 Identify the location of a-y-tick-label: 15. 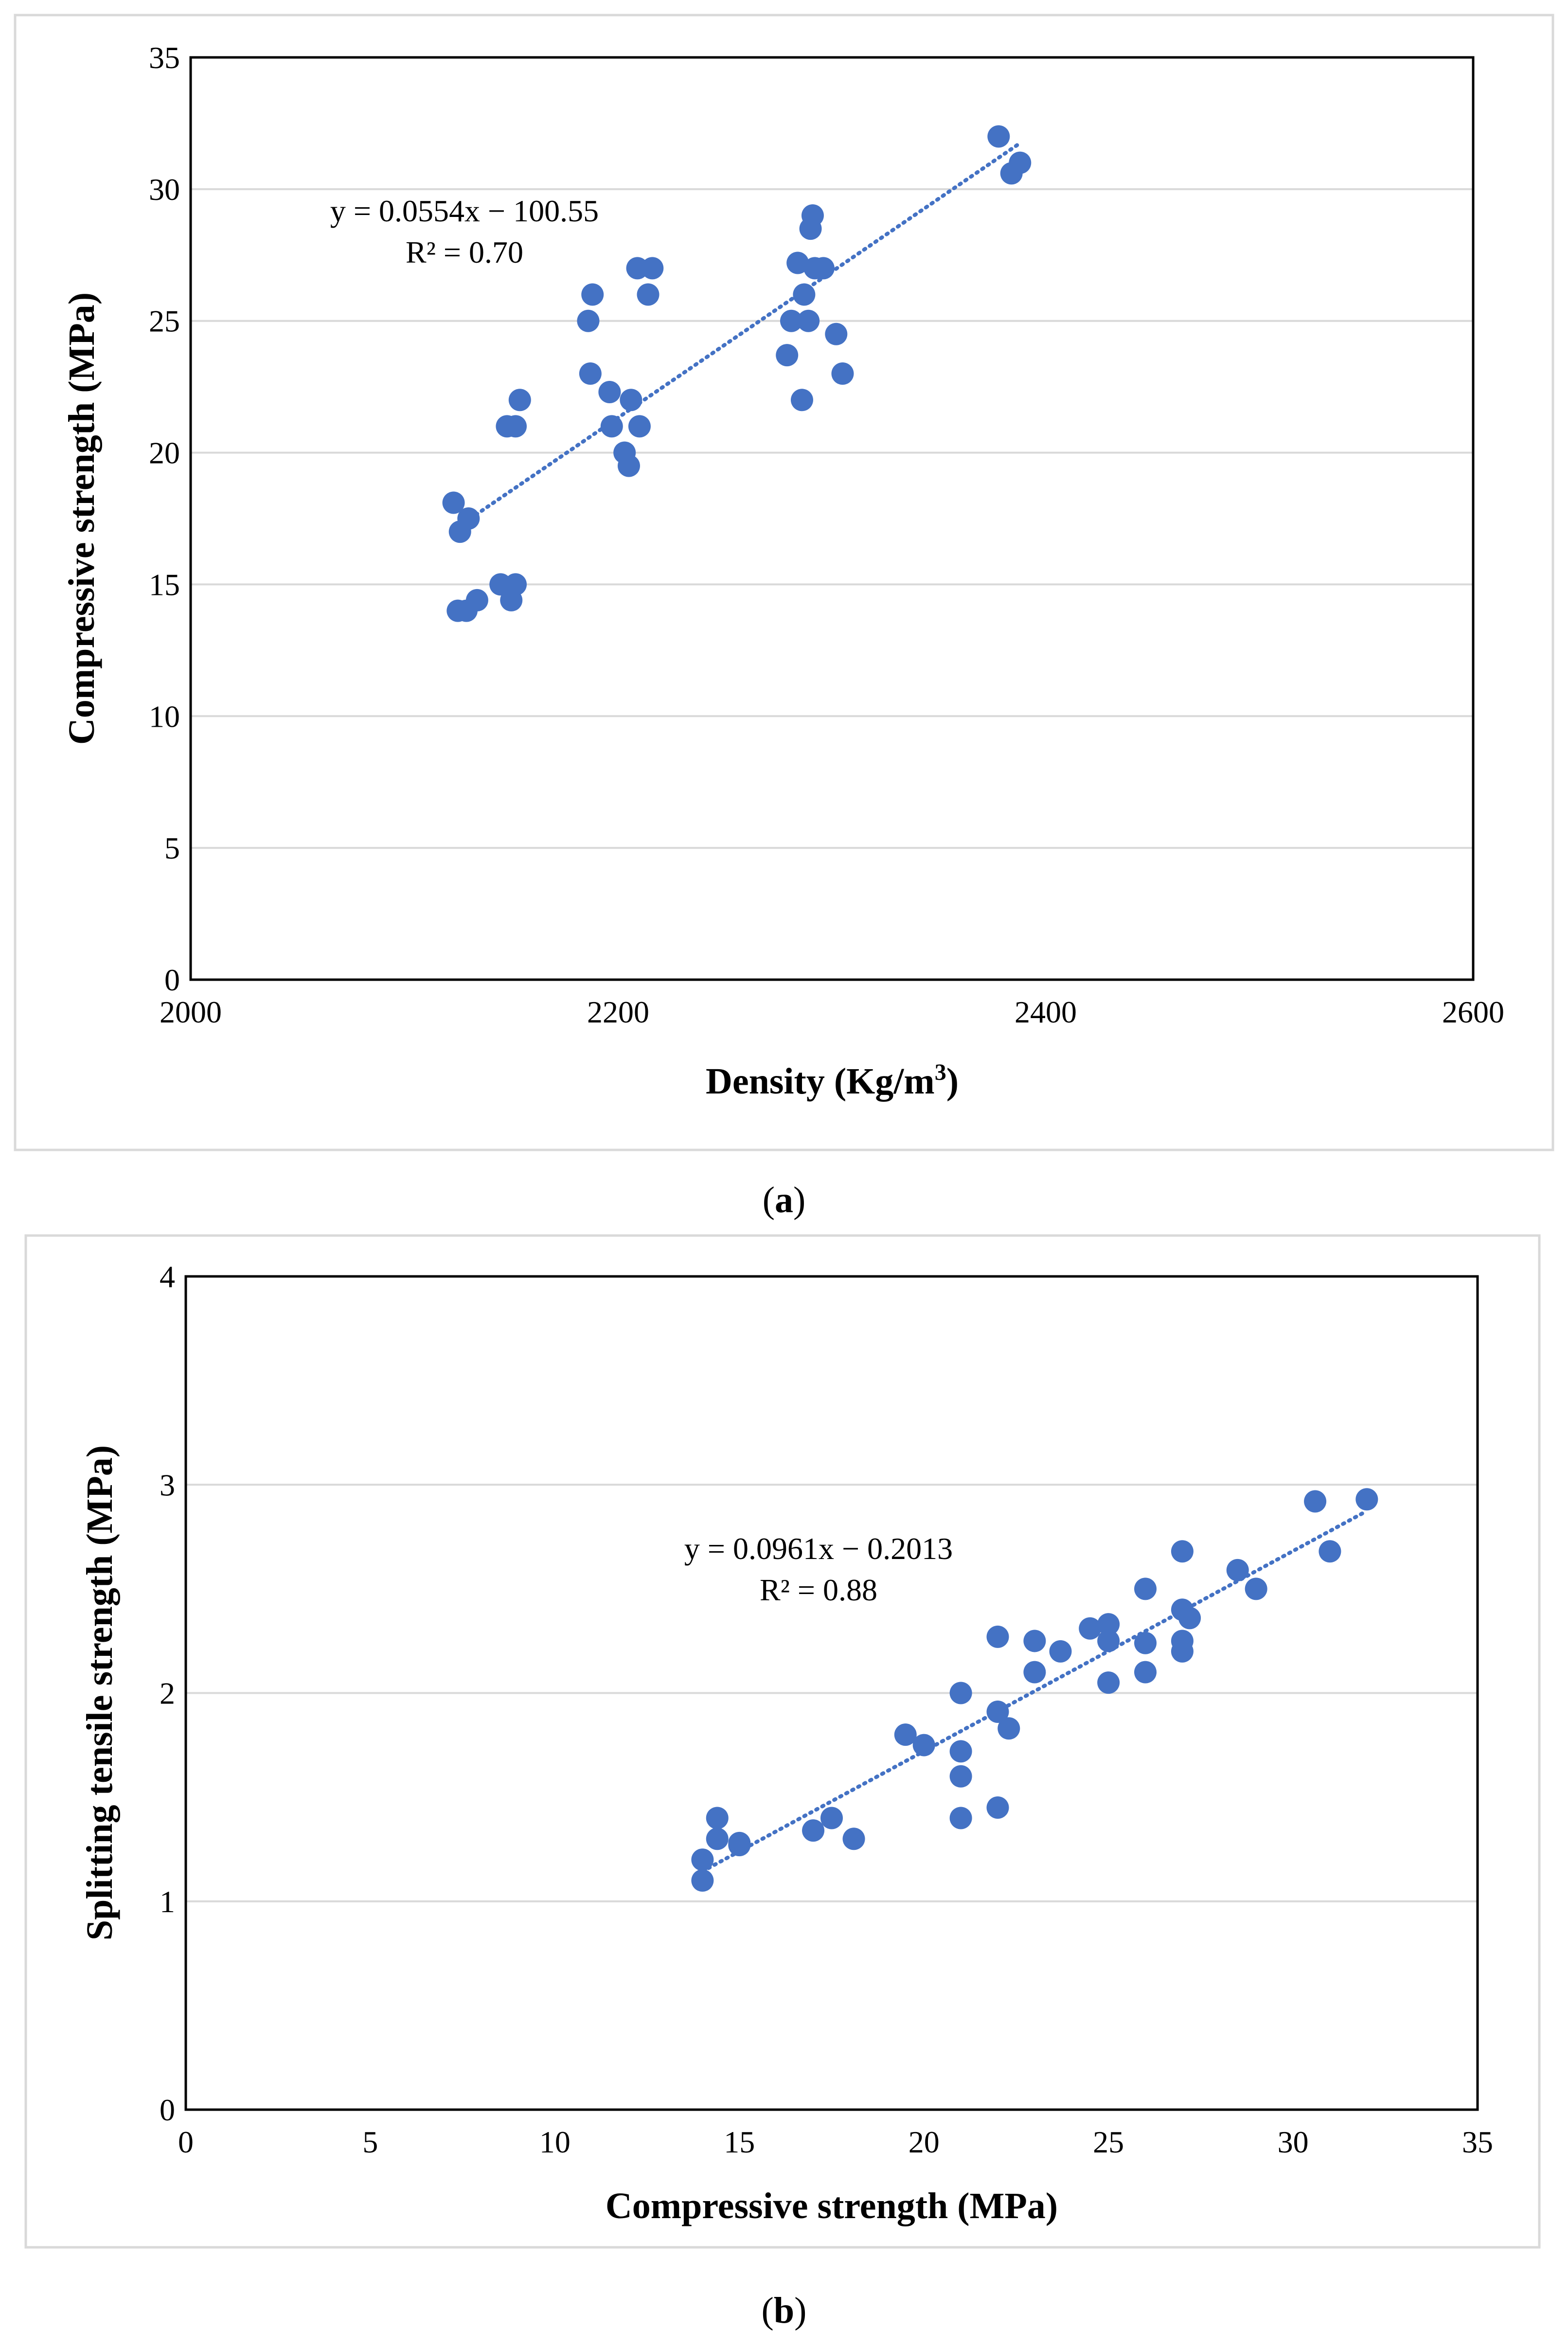
(164, 584).